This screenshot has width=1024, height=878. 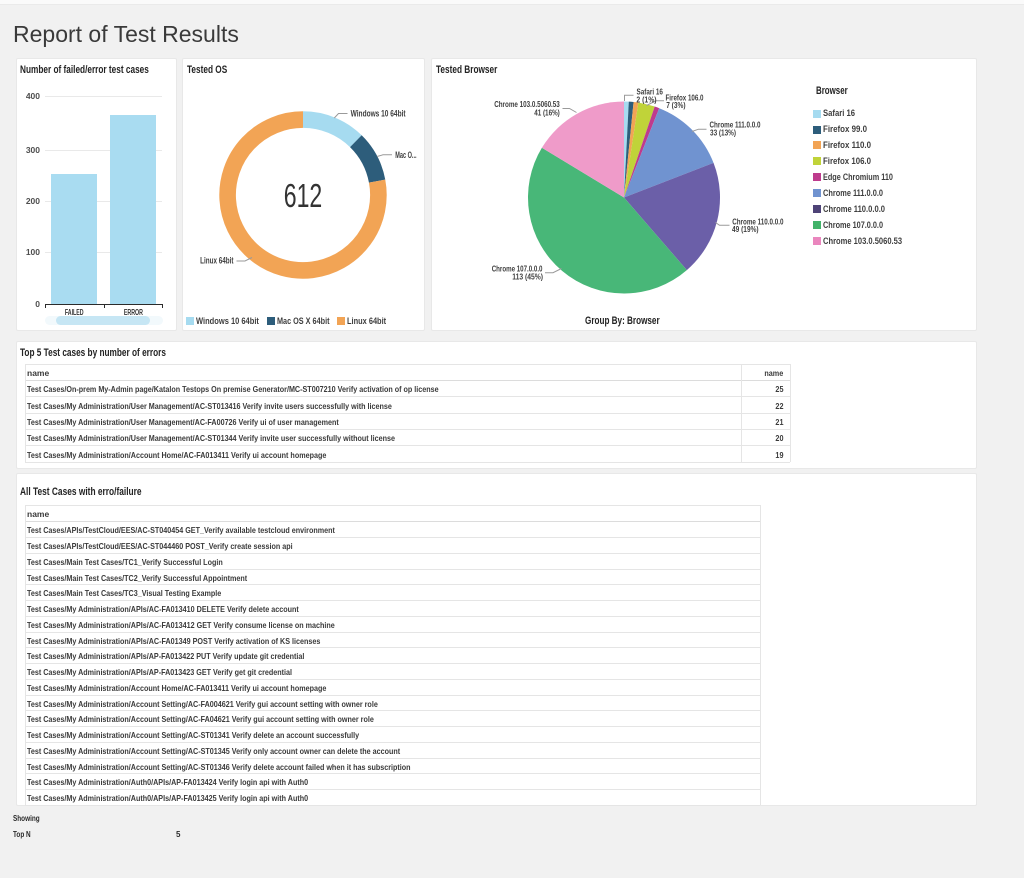 I want to click on svg-text: Firefox 106.0, so click(x=685, y=98).